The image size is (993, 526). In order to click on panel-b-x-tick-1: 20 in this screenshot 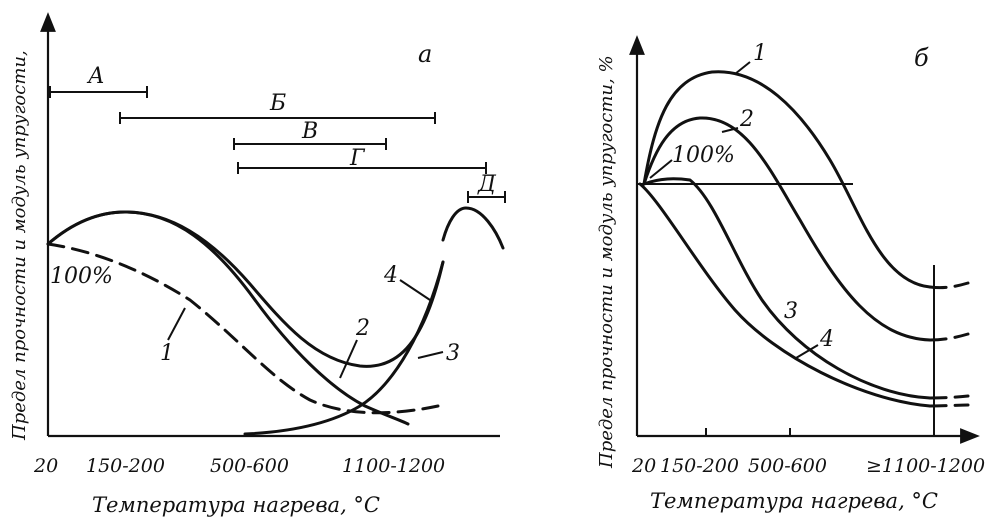, I will do `click(643, 466)`.